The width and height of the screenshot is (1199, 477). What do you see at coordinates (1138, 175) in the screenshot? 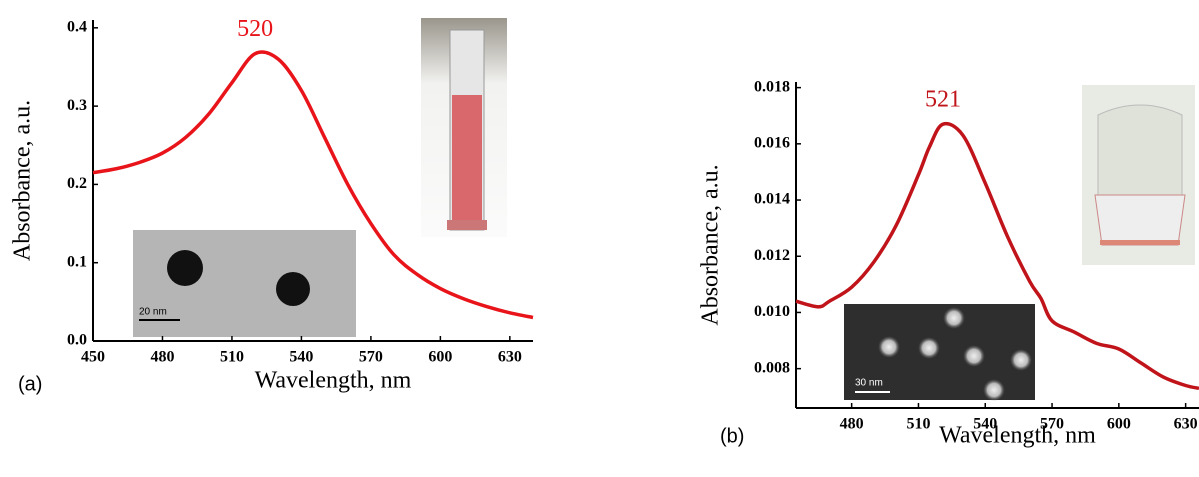
I see `cuvette-photo-b` at bounding box center [1138, 175].